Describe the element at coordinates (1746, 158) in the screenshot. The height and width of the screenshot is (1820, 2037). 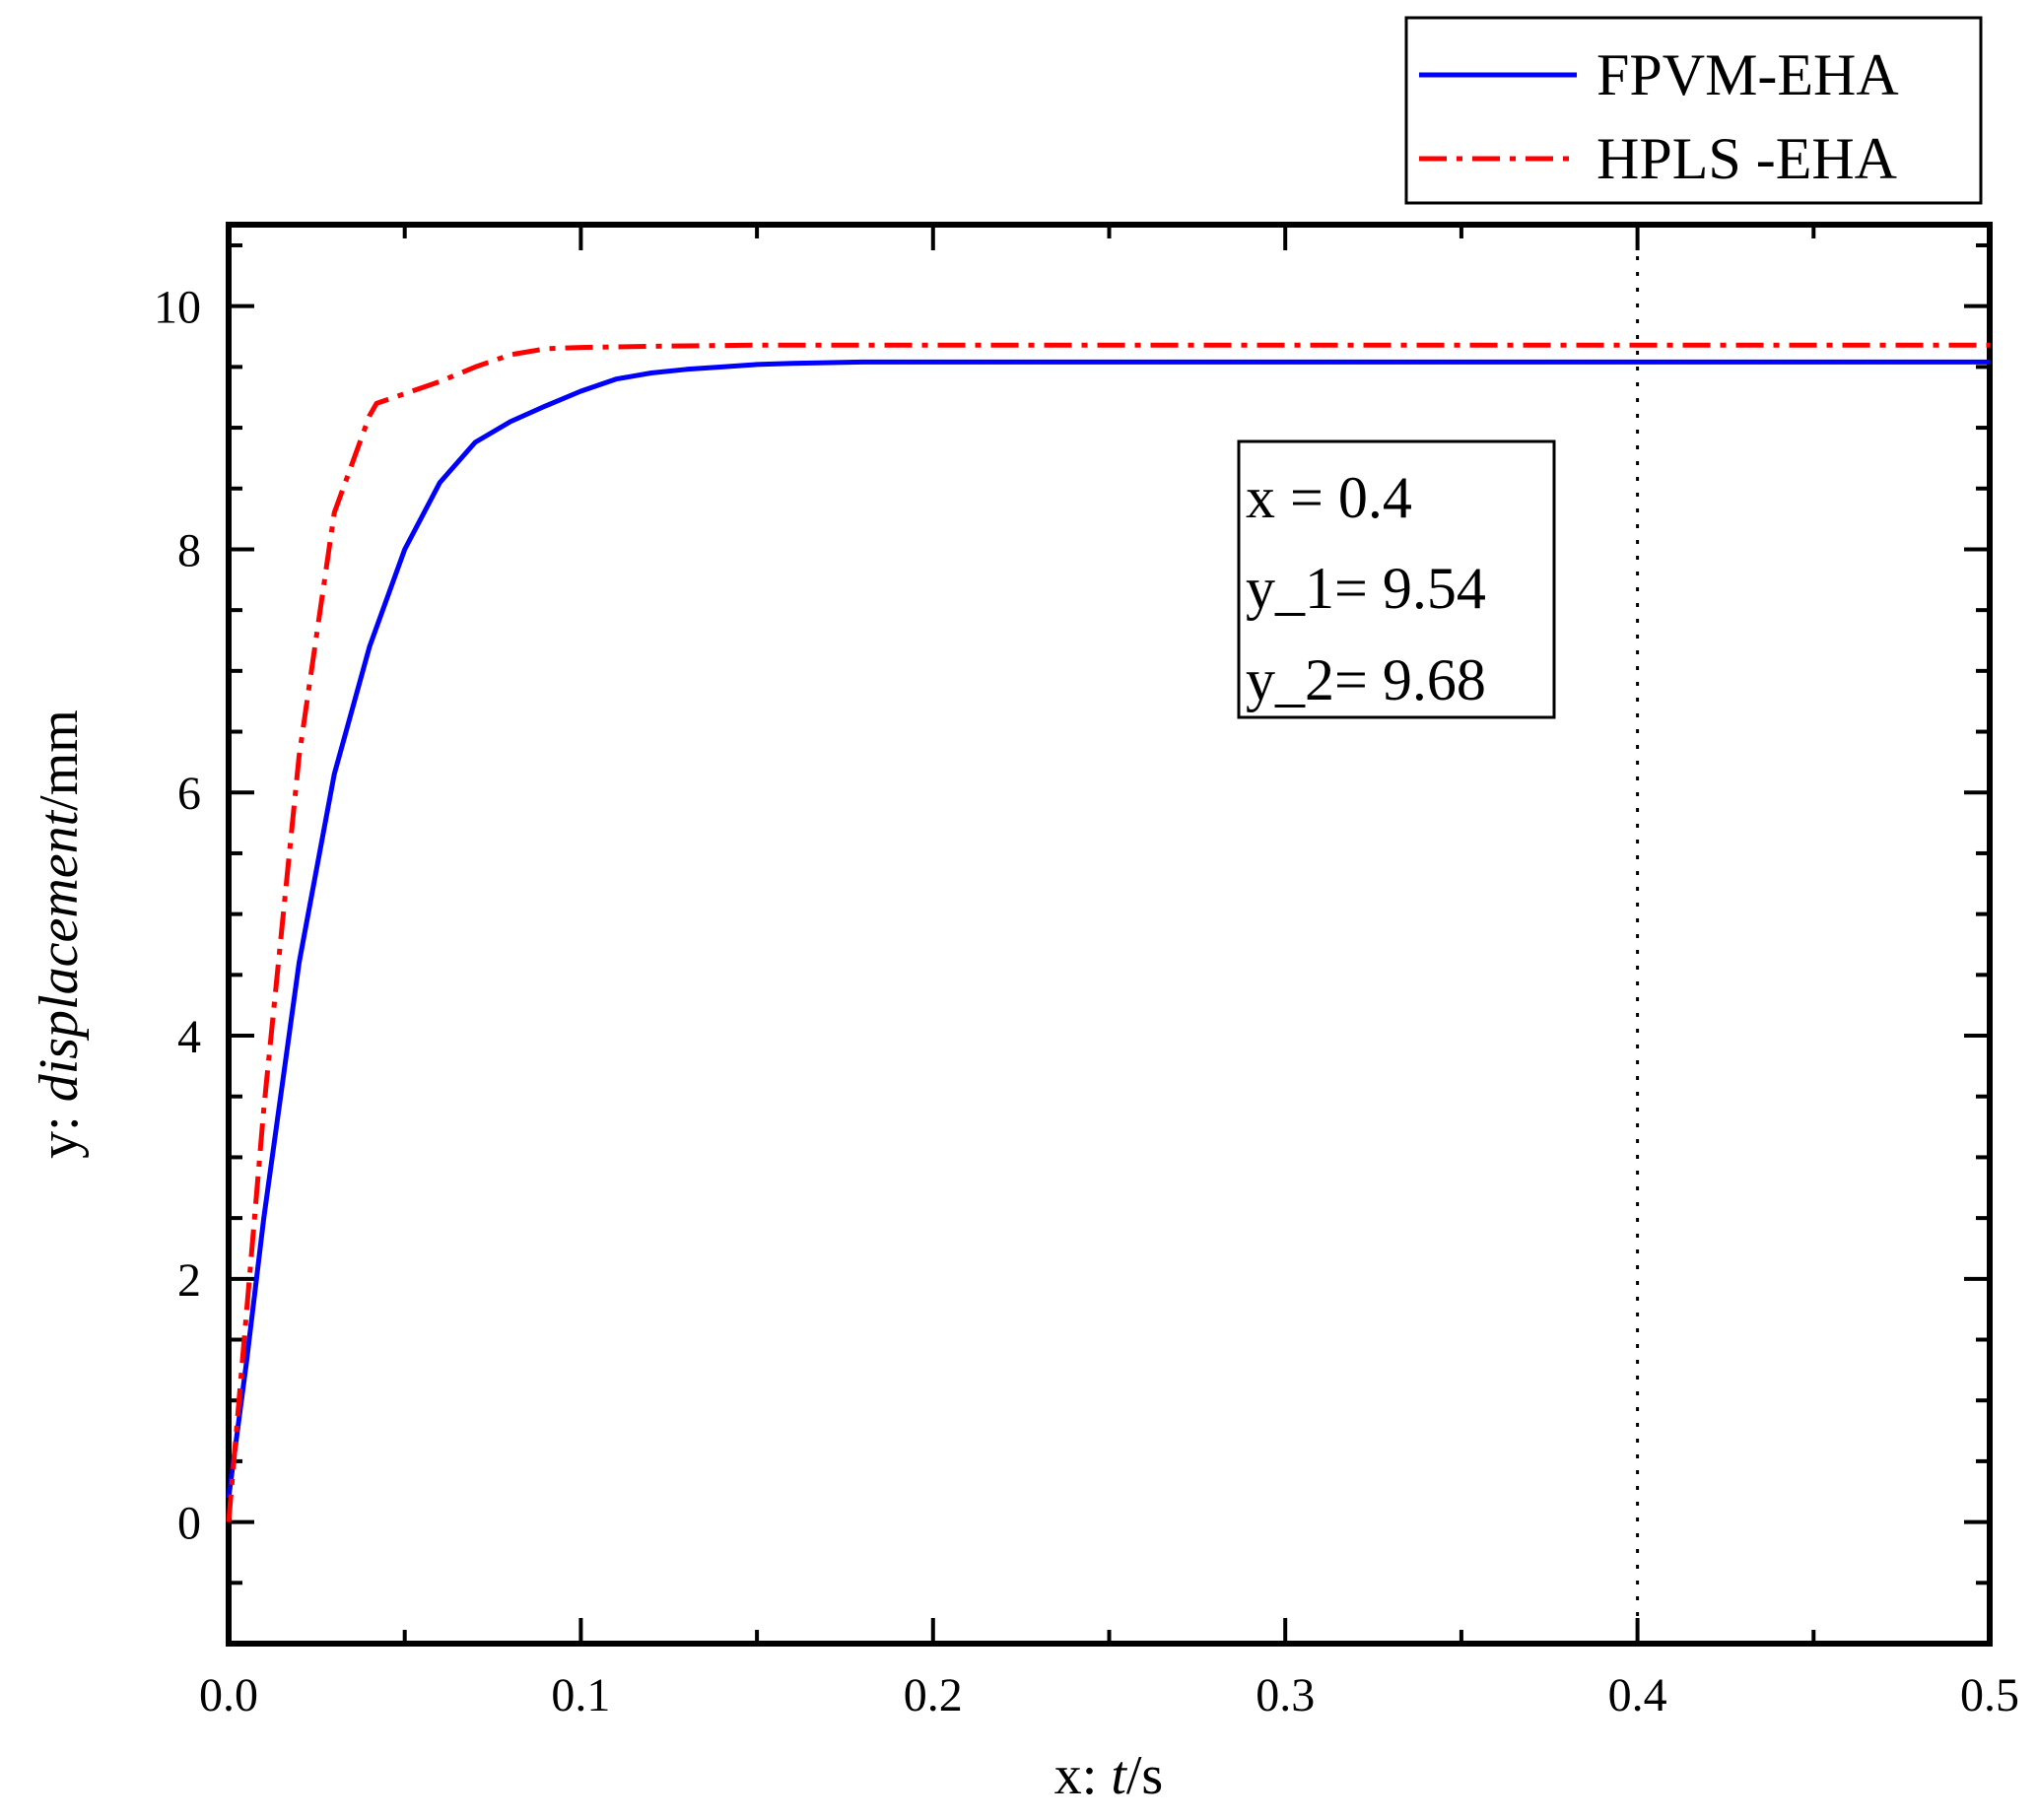
I see `legend-label-hpls-eha: HPLS -EHA` at that location.